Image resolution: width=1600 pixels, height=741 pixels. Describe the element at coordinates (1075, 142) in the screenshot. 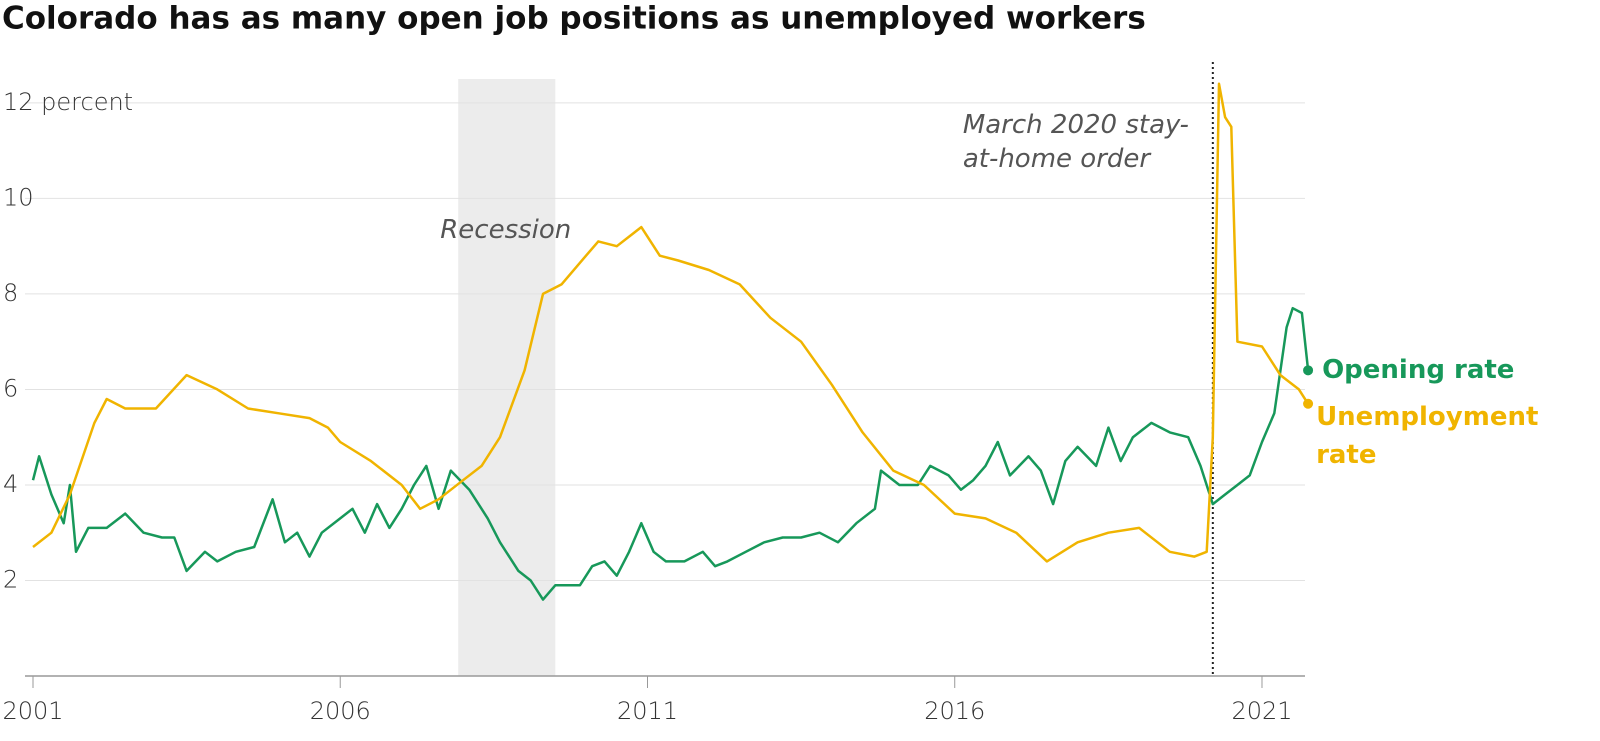

I see `event-label: March 2020 stay-at-home order` at that location.